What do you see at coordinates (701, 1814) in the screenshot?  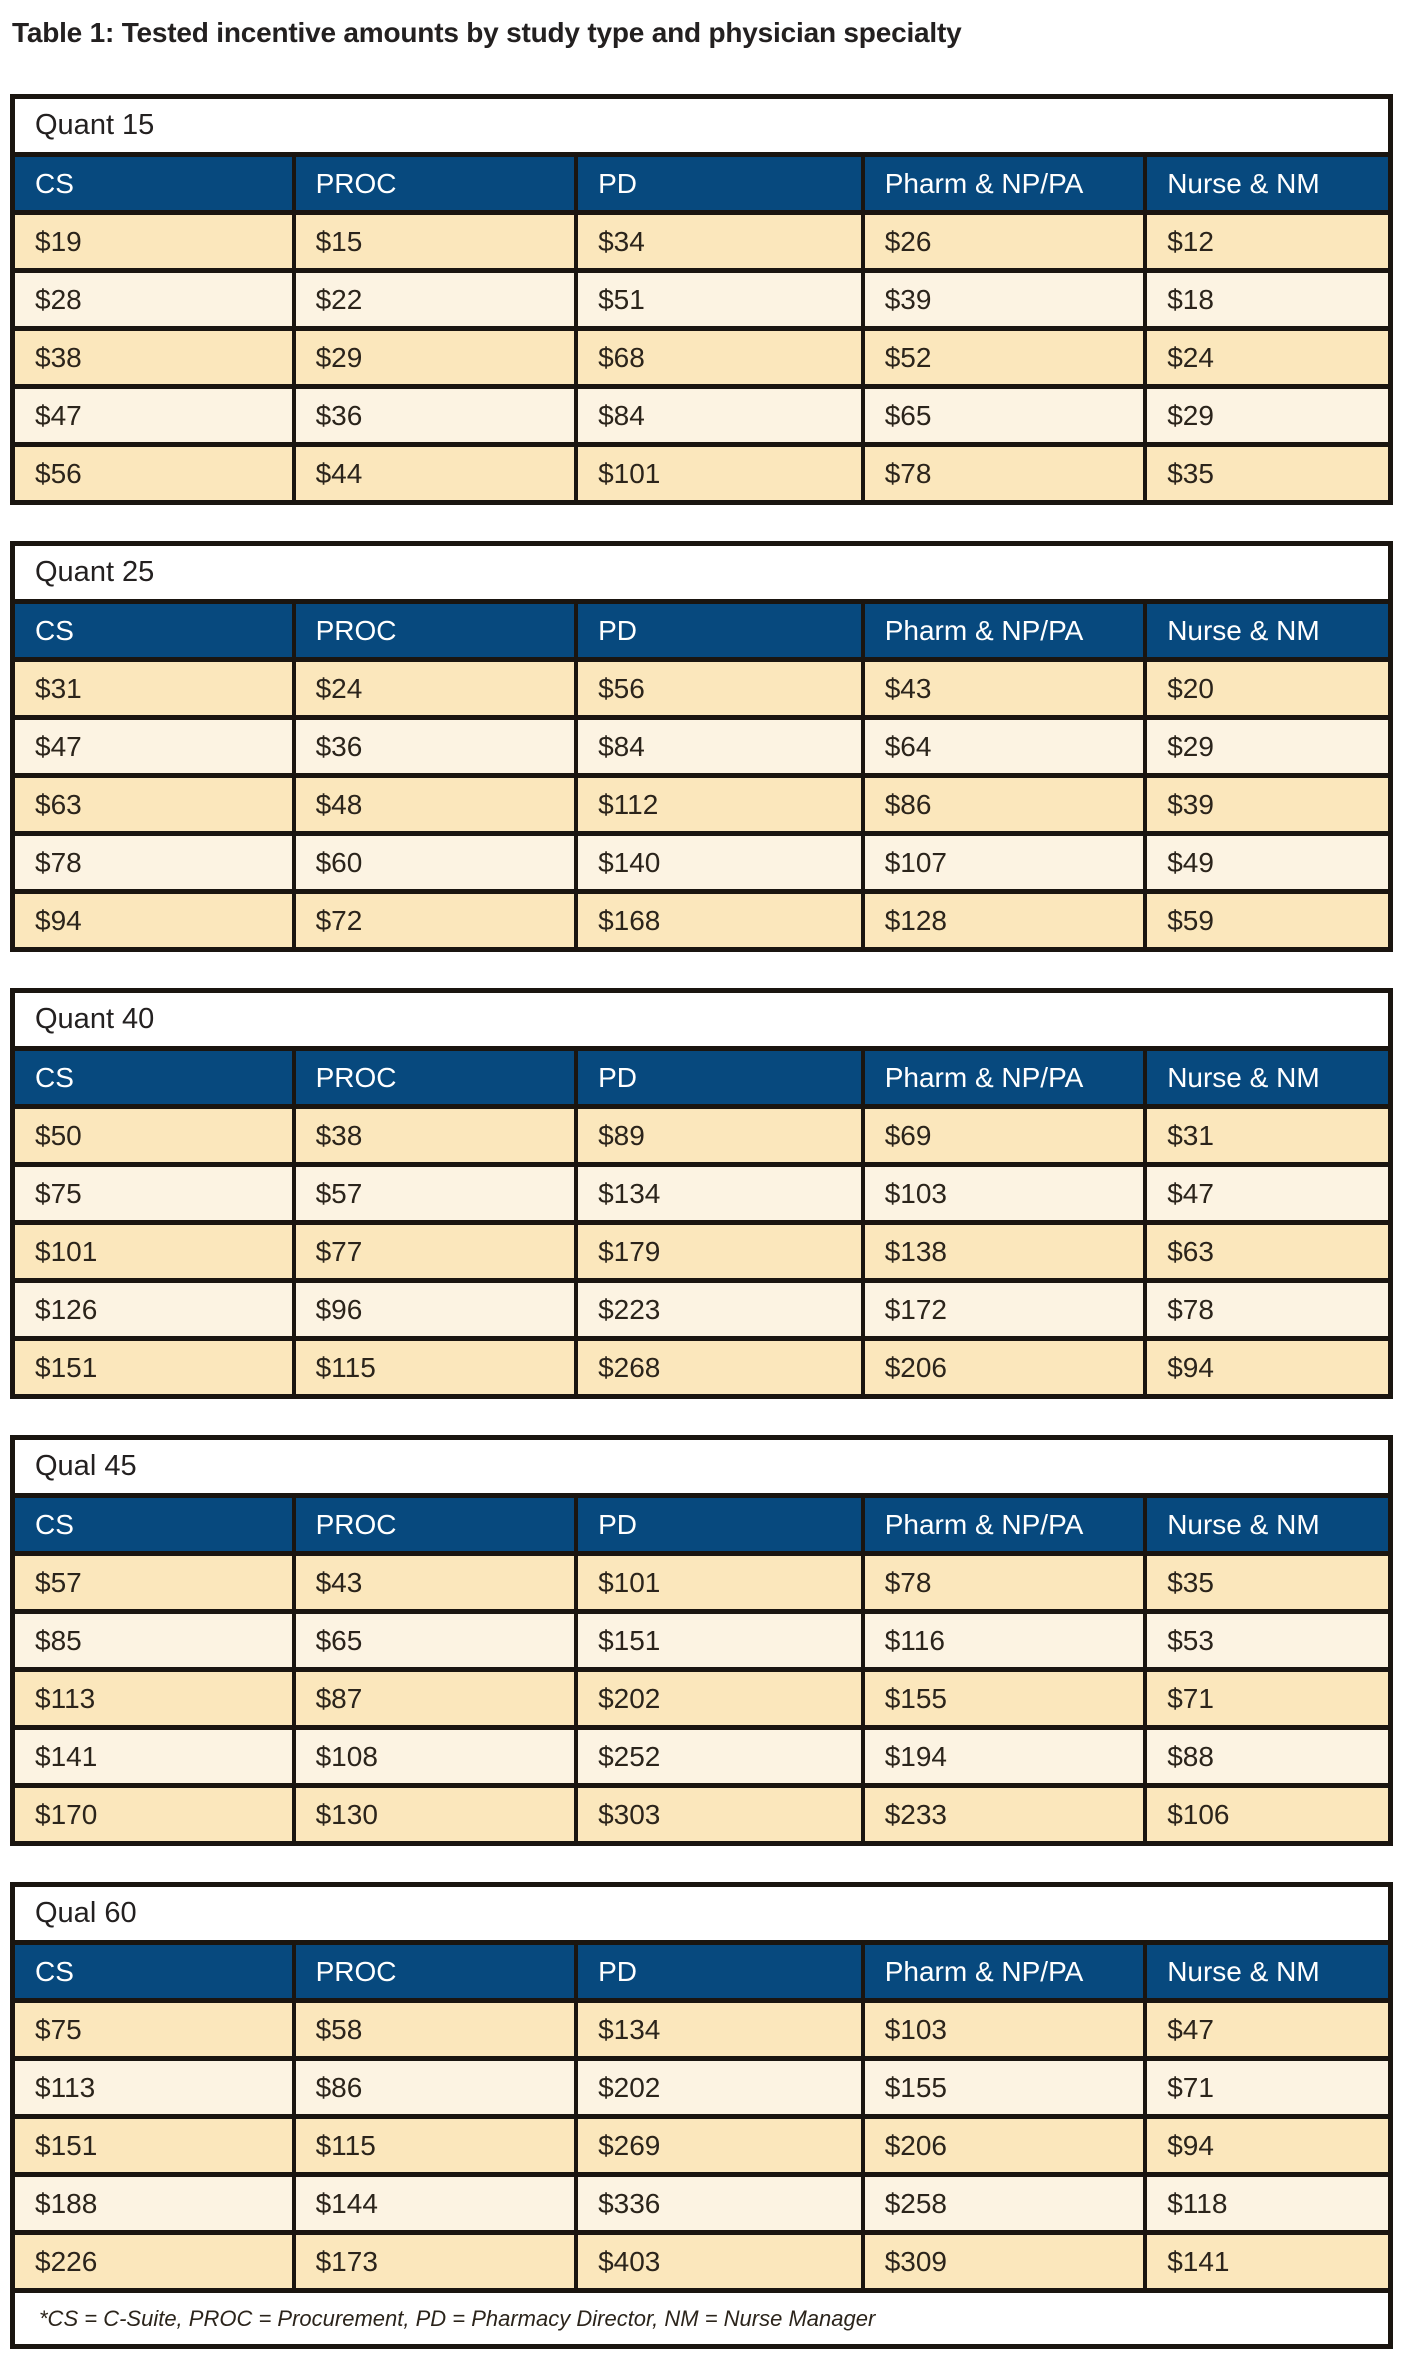 I see `table-row: $170 $130 $303 $233 $106` at bounding box center [701, 1814].